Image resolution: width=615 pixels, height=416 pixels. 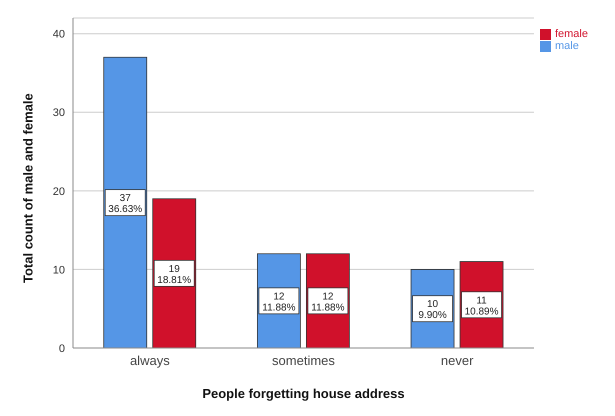 I want to click on x-tick-label: sometimes, so click(x=304, y=360).